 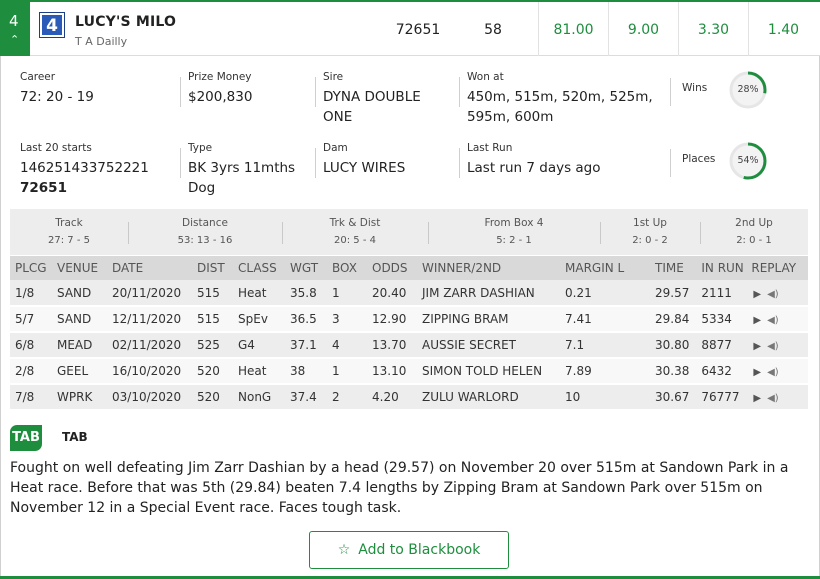 I want to click on col-odds: ODDS, so click(x=397, y=268).